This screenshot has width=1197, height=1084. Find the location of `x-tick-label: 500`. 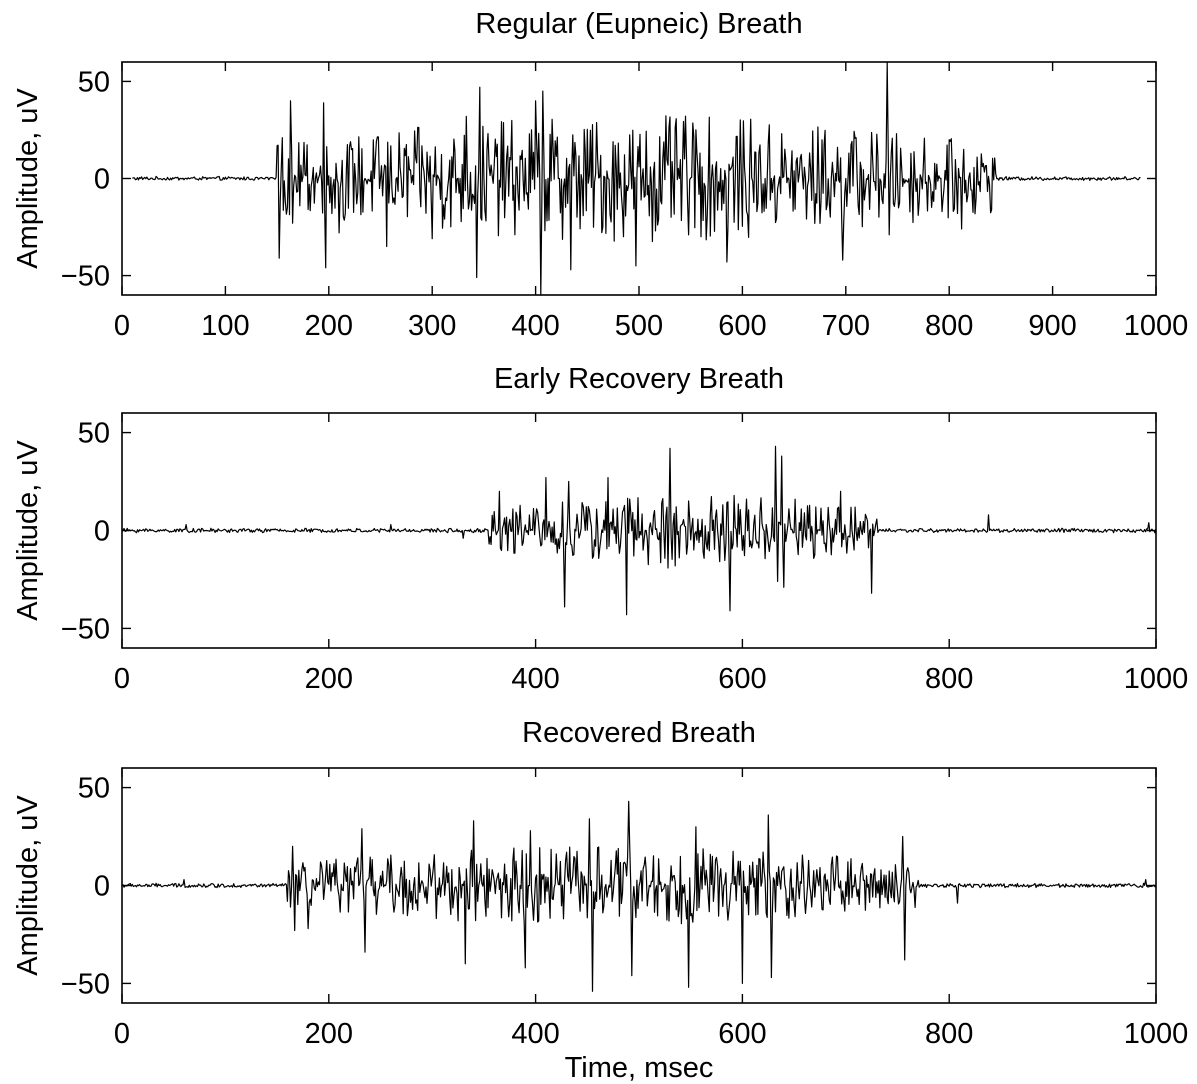

x-tick-label: 500 is located at coordinates (639, 326).